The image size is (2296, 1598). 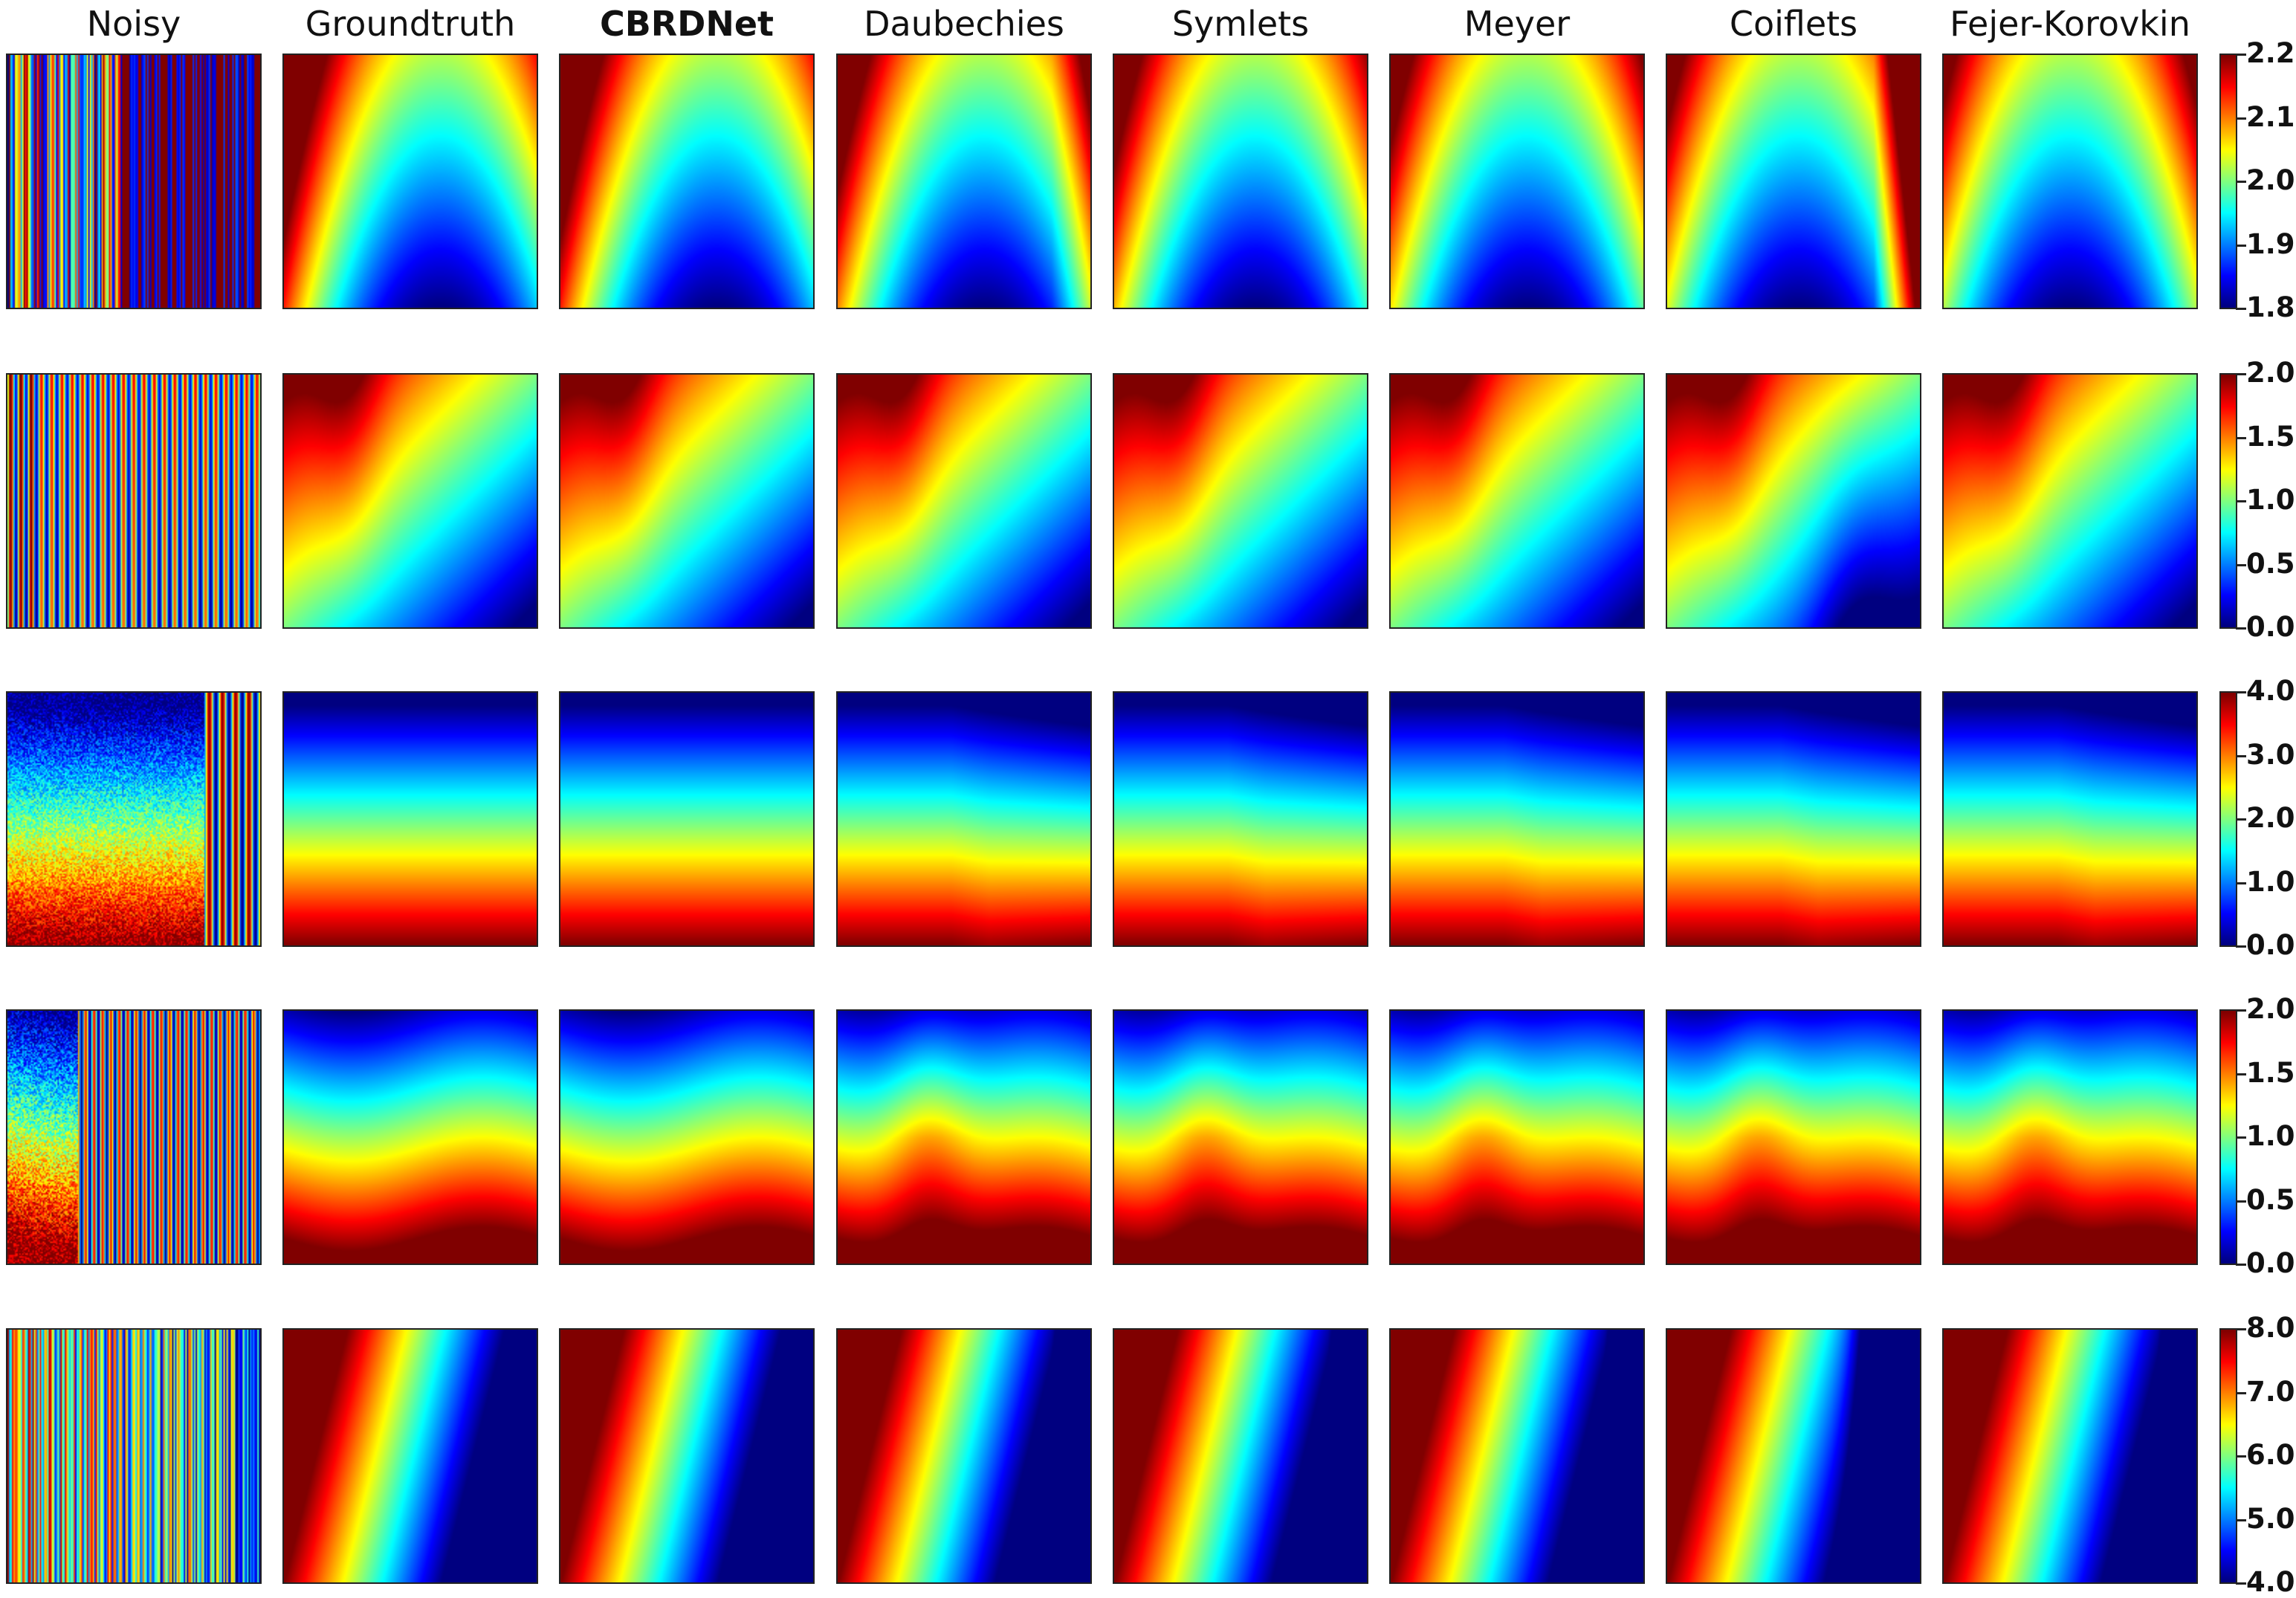 I want to click on colorbar-tick-label: 5.0, so click(x=2270, y=1518).